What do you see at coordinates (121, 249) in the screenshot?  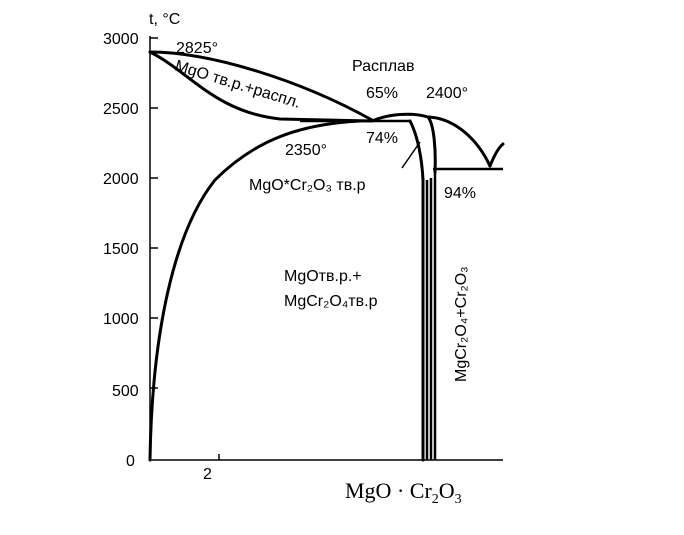 I see `y-tick-label-1500: 1500` at bounding box center [121, 249].